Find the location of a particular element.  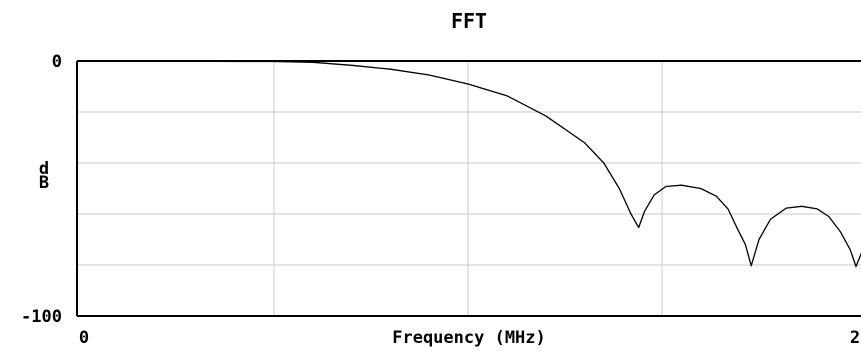

y-tick-labels: 0 -100 is located at coordinates (41, 189).